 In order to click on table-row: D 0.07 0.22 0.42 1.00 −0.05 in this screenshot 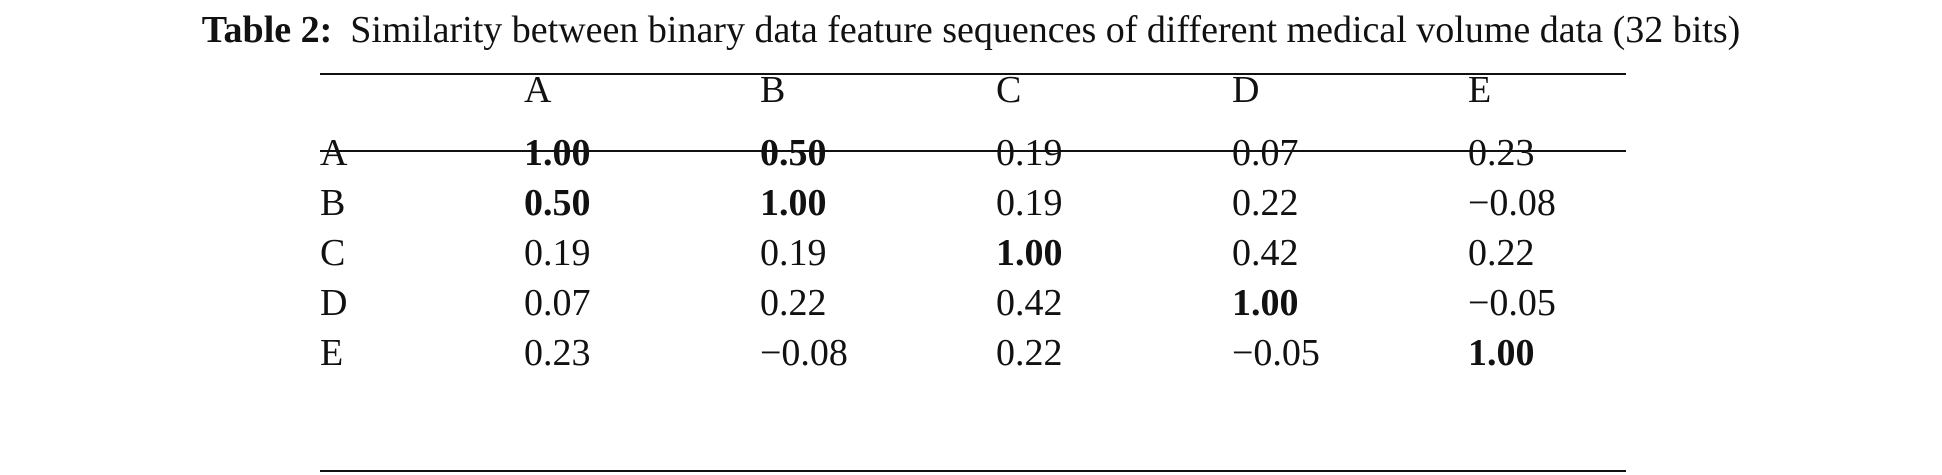, I will do `click(971, 303)`.